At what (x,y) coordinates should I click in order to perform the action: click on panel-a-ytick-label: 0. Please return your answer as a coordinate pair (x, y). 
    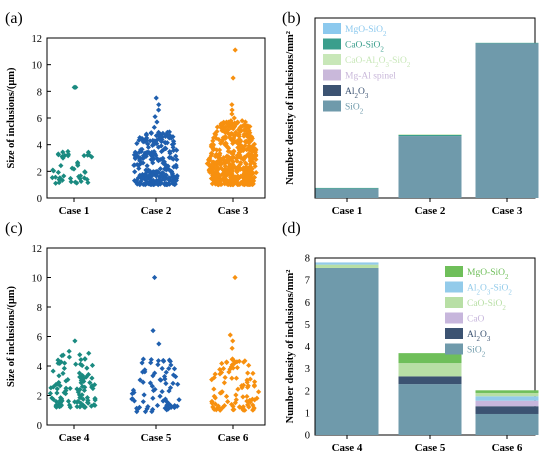
    Looking at the image, I should click on (39, 199).